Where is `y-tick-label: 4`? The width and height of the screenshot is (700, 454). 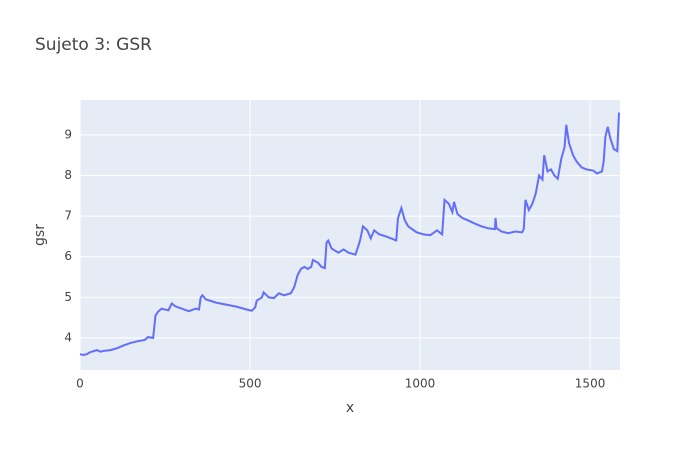
y-tick-label: 4 is located at coordinates (68, 337).